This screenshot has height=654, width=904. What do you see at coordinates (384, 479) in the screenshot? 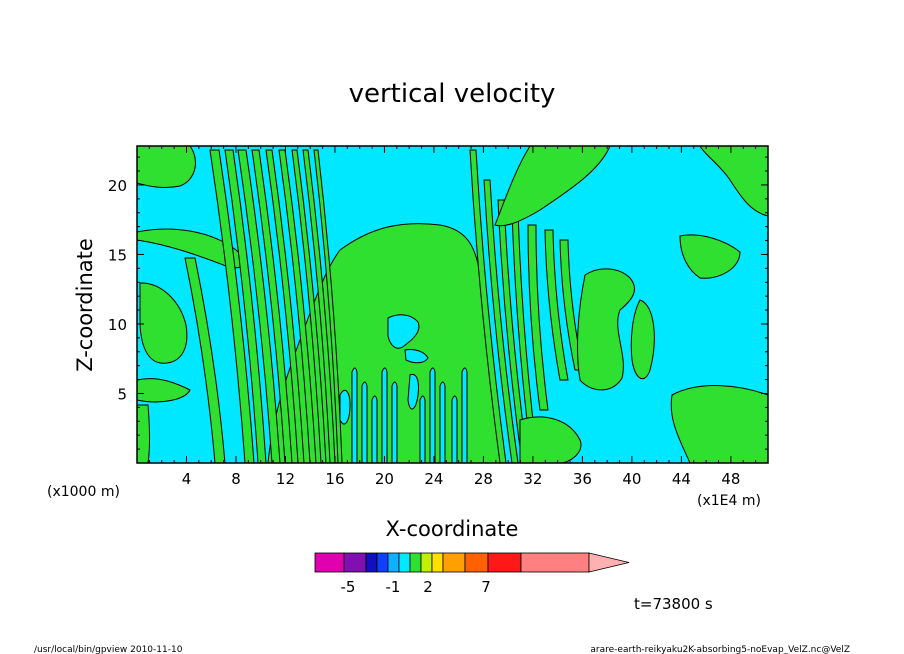
I see `x-tick-label: 20` at bounding box center [384, 479].